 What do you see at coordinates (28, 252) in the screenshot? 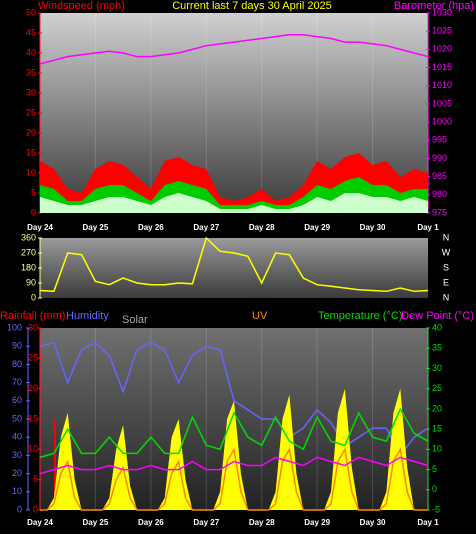
I see `y-tick-label: 270` at bounding box center [28, 252].